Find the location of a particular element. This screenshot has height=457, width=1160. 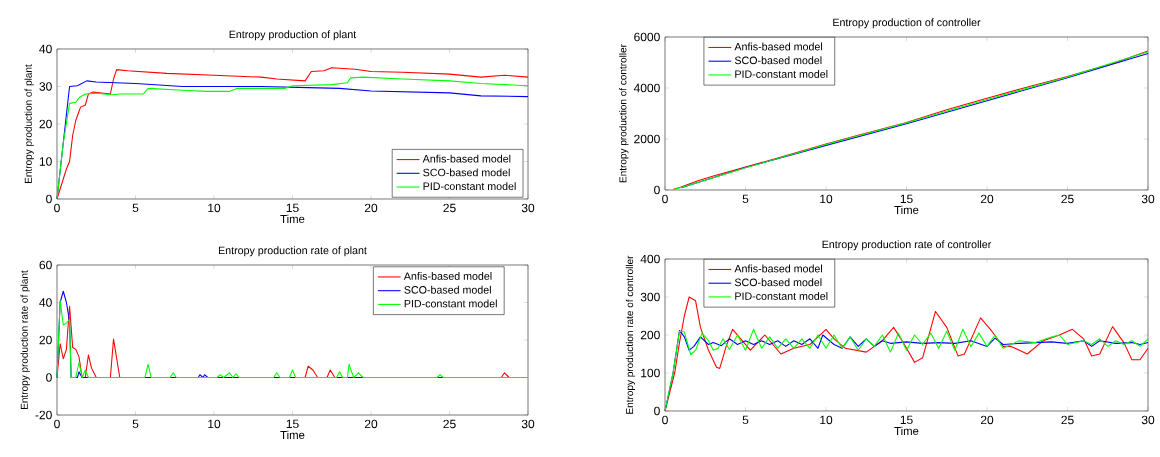

y-tick-label: 300 is located at coordinates (650, 297).